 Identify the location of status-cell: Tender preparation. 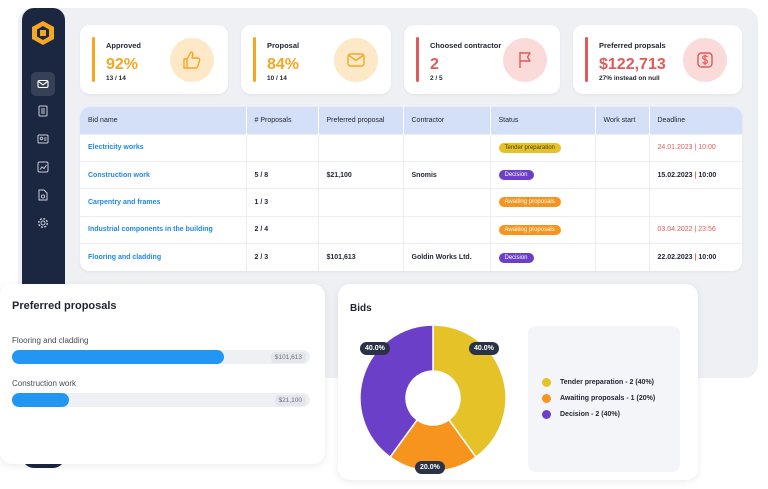
(543, 148).